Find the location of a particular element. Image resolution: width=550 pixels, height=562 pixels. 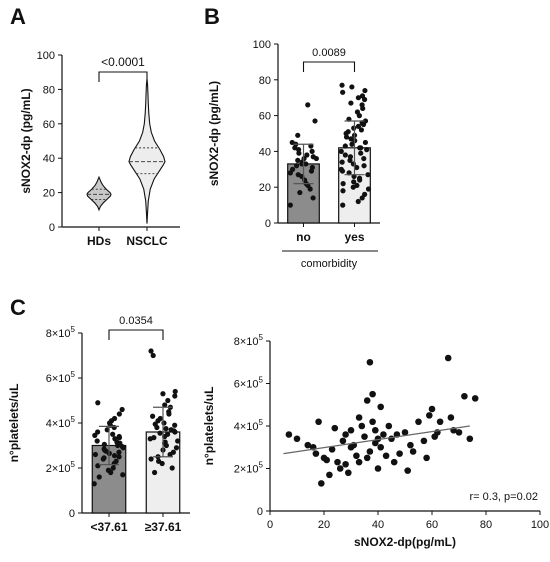

y-tick-label: 40 is located at coordinates (265, 152).